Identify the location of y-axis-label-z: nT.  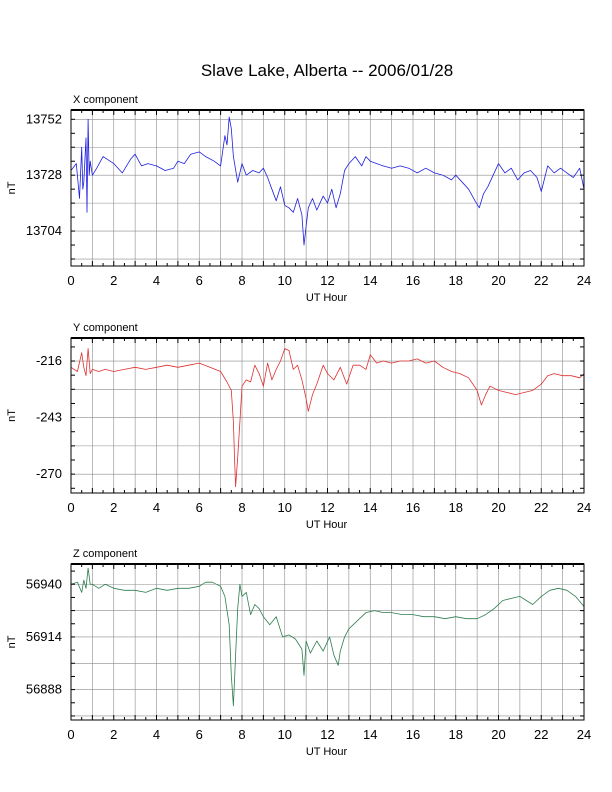
(12, 641).